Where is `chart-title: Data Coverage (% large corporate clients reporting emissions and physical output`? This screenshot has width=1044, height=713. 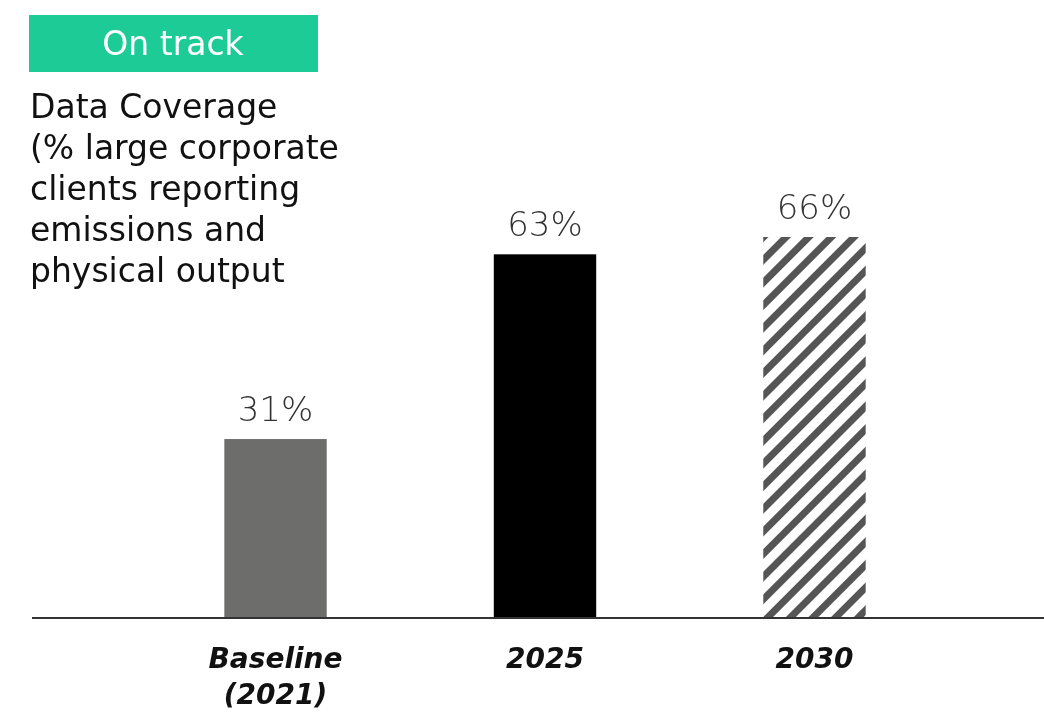 chart-title: Data Coverage (% large corporate clients reporting emissions and physical output is located at coordinates (184, 188).